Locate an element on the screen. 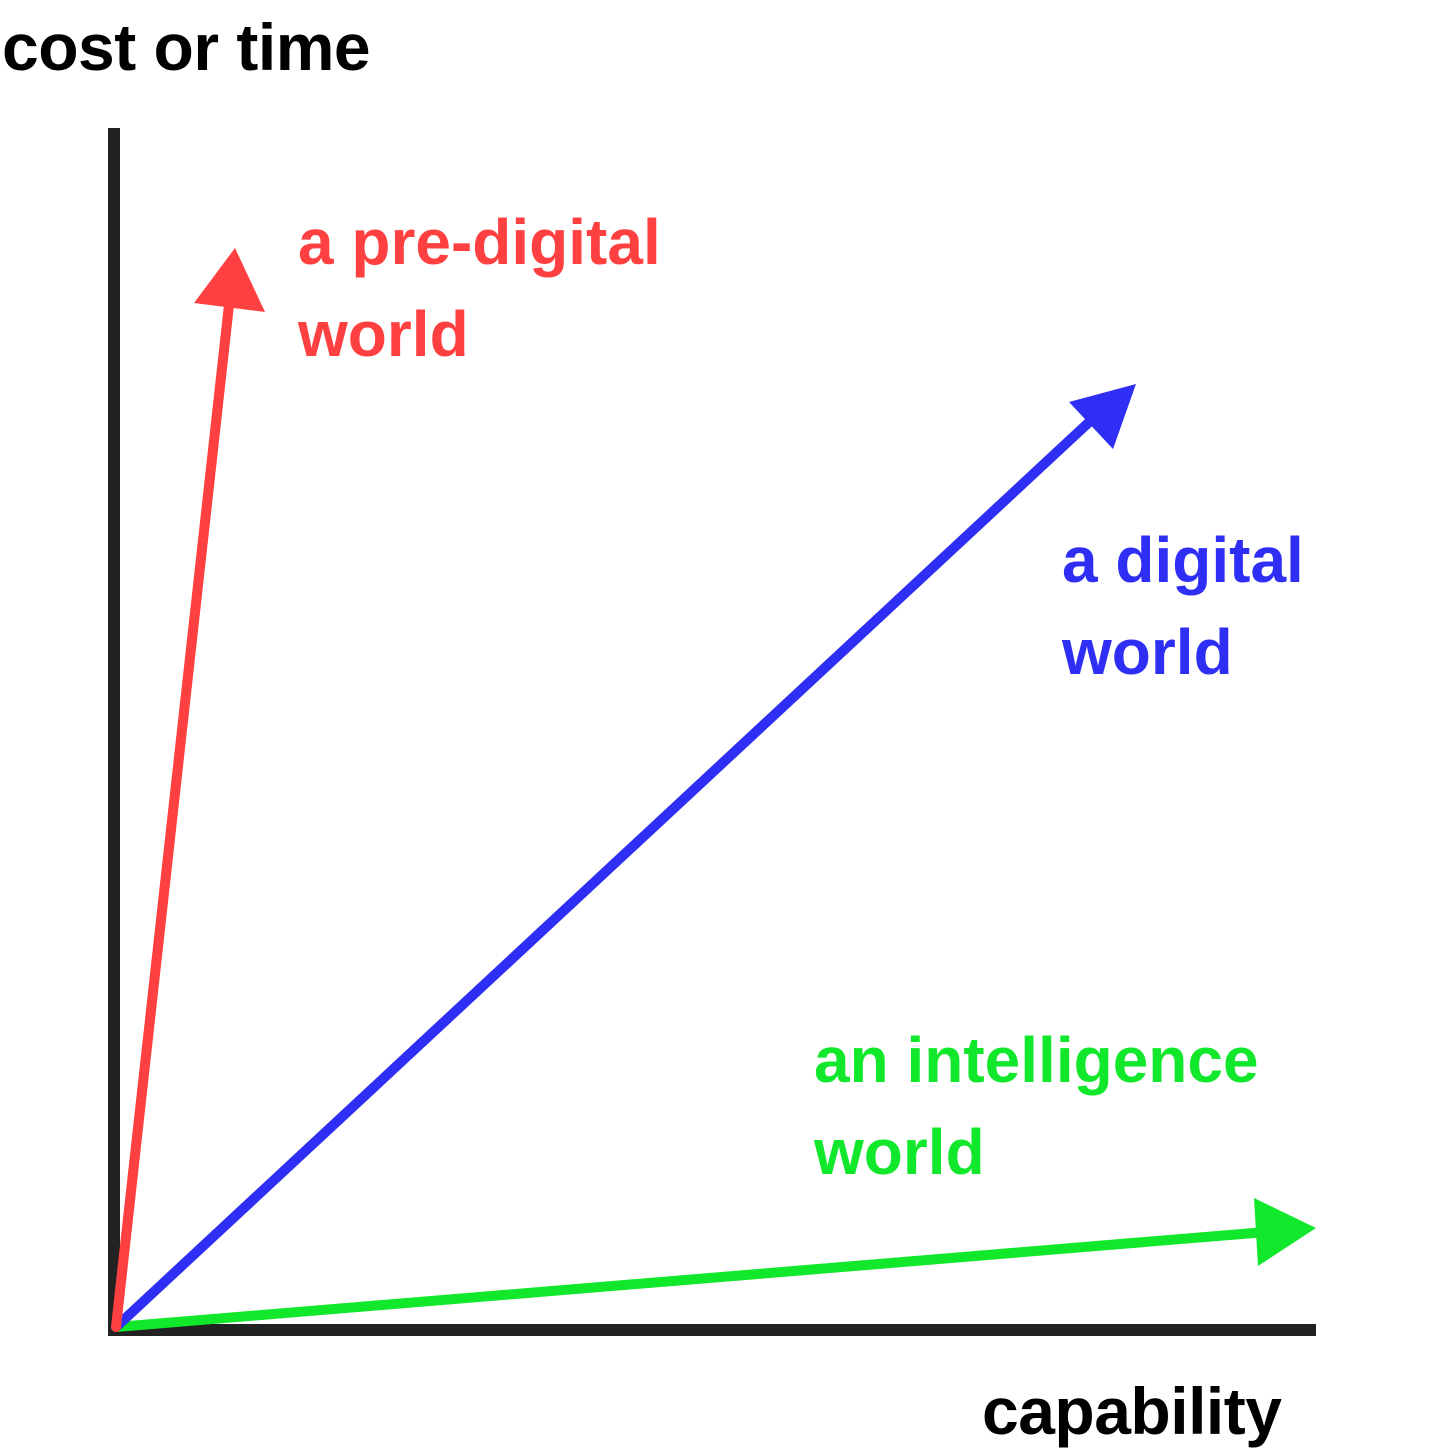 The height and width of the screenshot is (1452, 1452). intelligence-world-label-line2: world is located at coordinates (899, 1152).